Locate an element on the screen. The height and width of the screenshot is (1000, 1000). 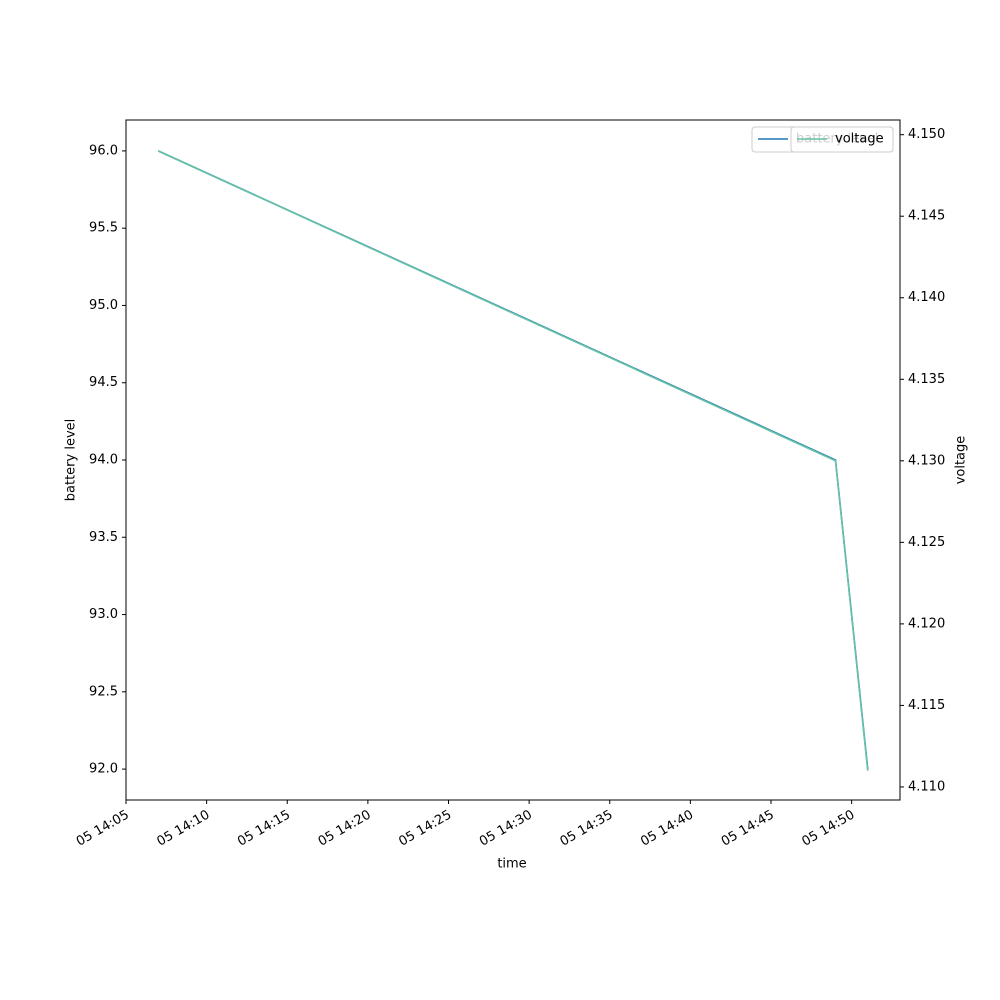
x-tick-label: 05 14:15 is located at coordinates (264, 829).